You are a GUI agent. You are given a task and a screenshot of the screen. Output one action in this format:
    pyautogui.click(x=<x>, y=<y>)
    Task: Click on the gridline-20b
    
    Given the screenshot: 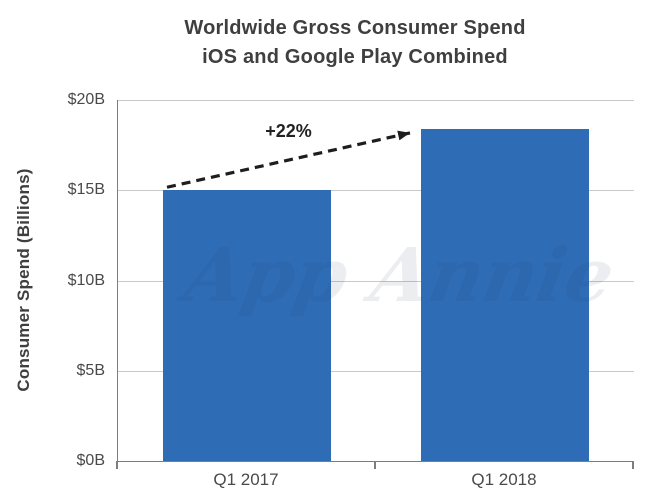 What is the action you would take?
    pyautogui.click(x=376, y=100)
    